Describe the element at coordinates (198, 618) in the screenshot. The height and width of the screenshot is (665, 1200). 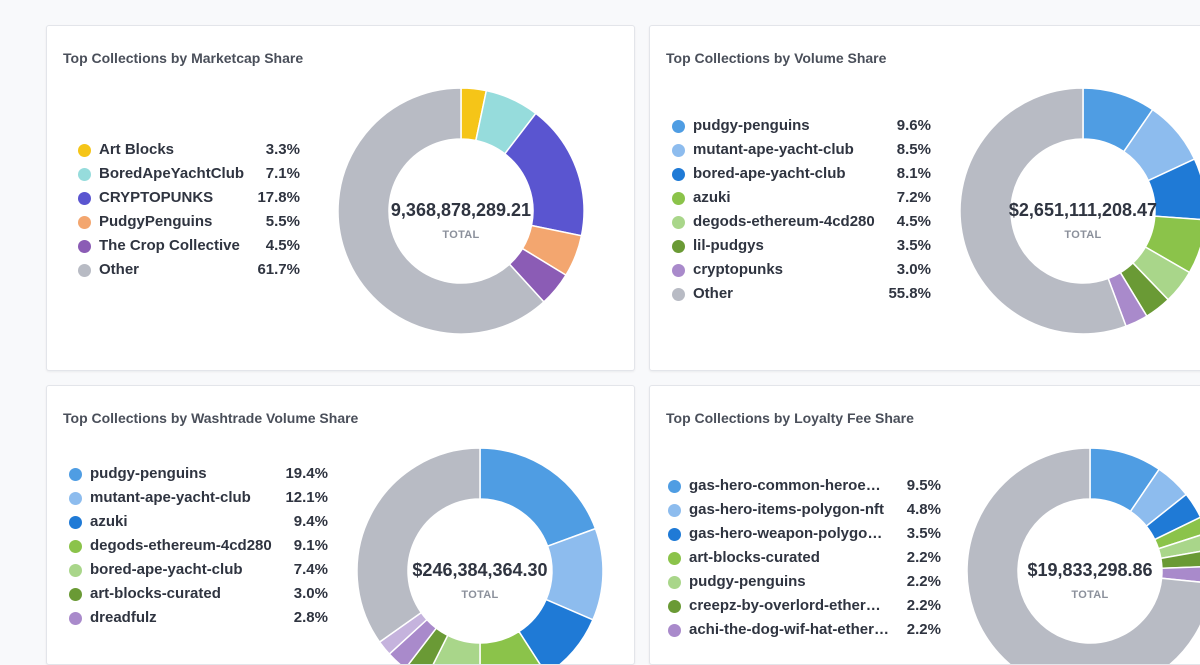
I see `legend-item: dreadfulz 2.8%` at that location.